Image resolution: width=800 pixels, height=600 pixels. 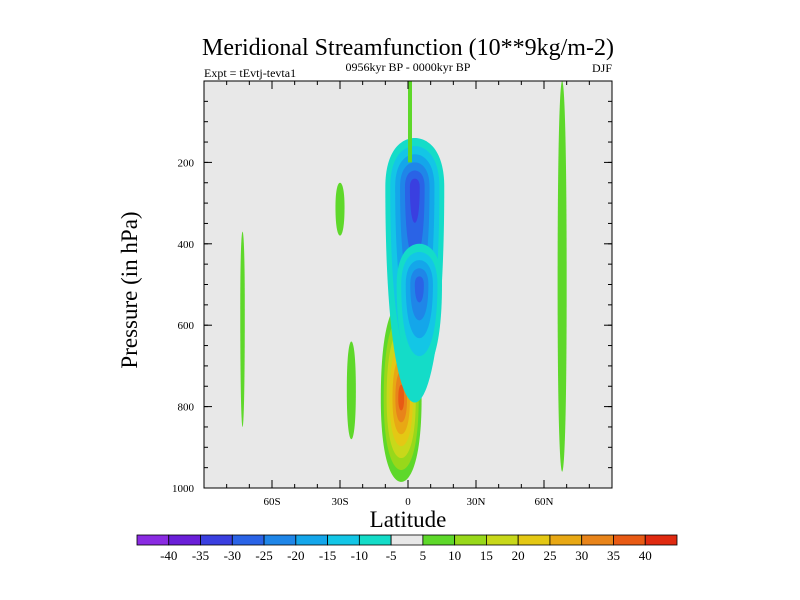 I want to click on experiment-label: Expt = tEvtj-tevta1, so click(x=250, y=73).